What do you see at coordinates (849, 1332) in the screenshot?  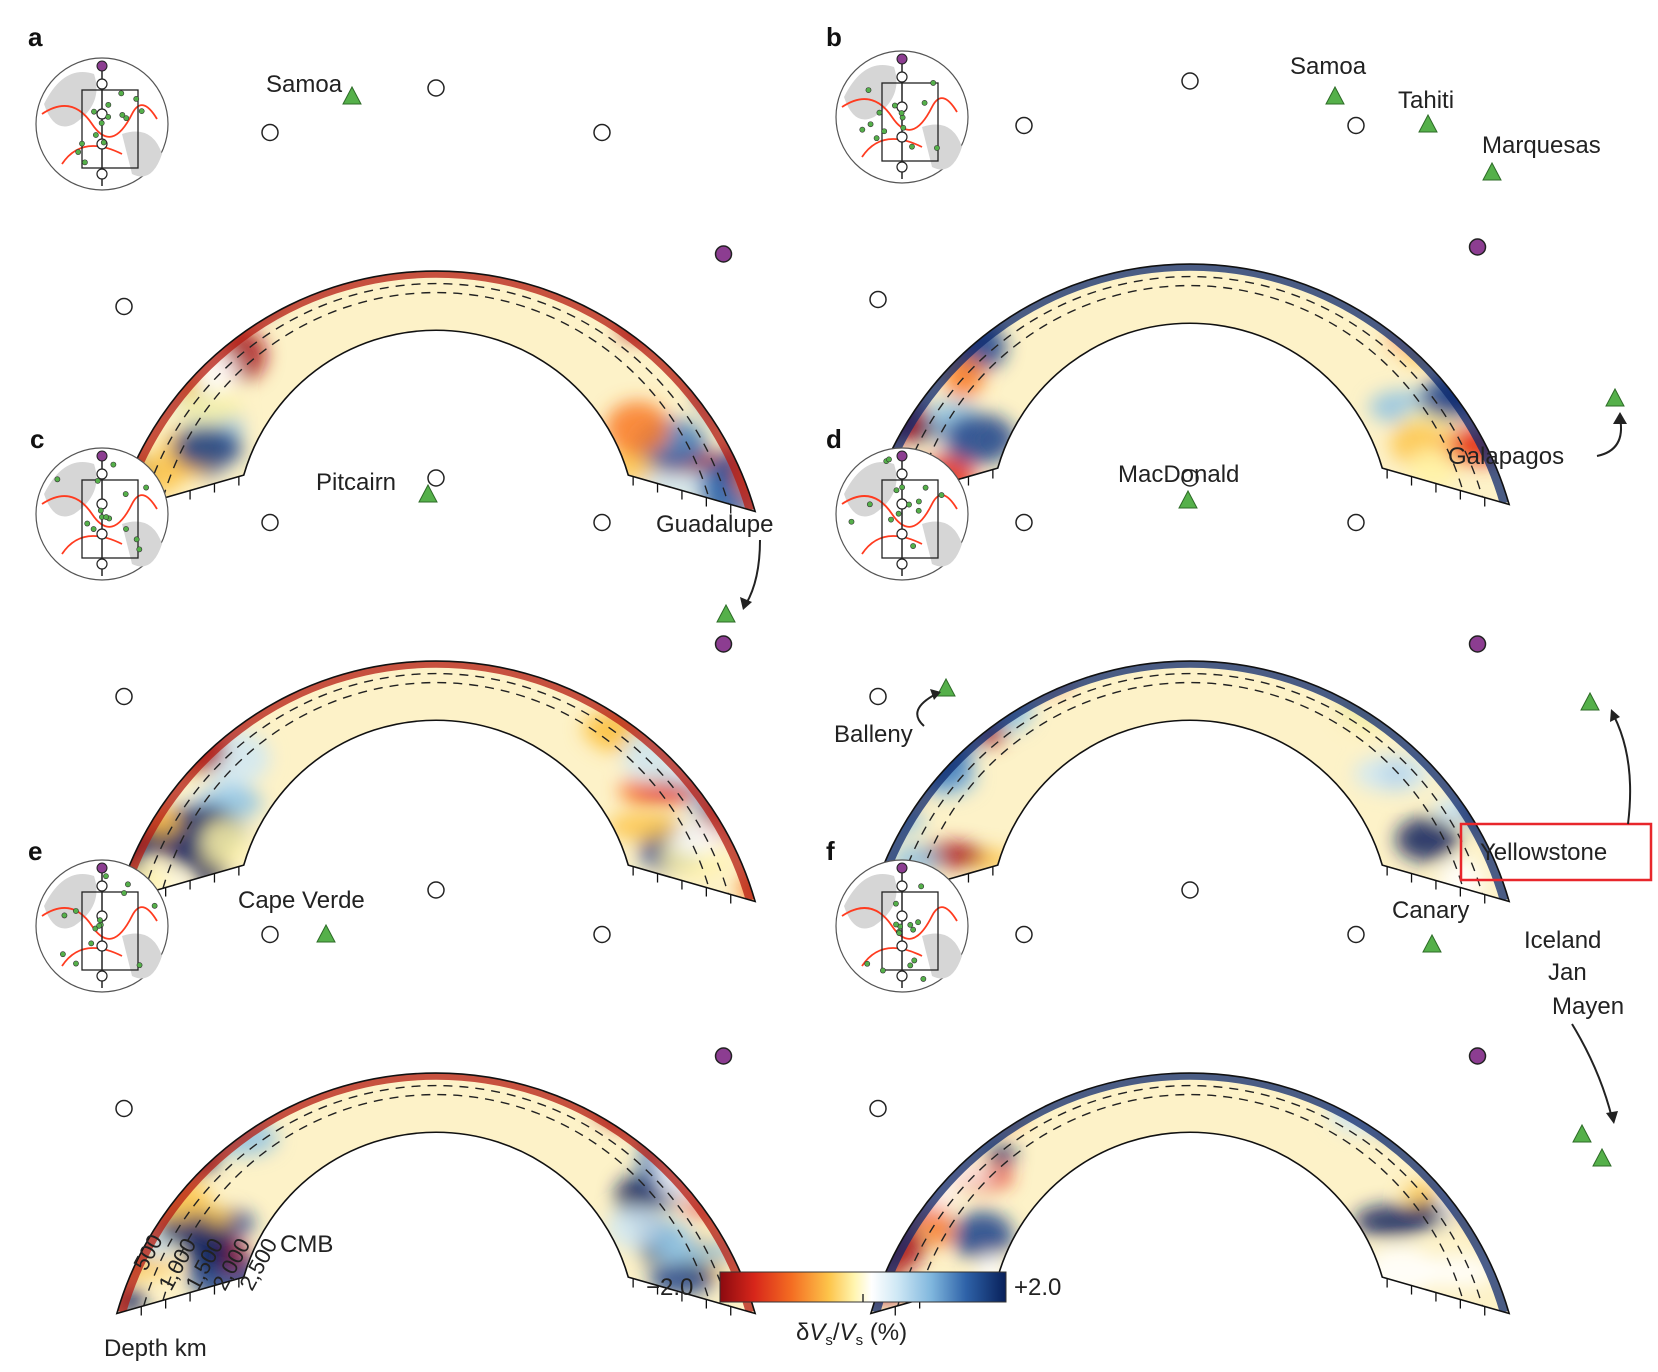 I see `cb-title-v2: V` at bounding box center [849, 1332].